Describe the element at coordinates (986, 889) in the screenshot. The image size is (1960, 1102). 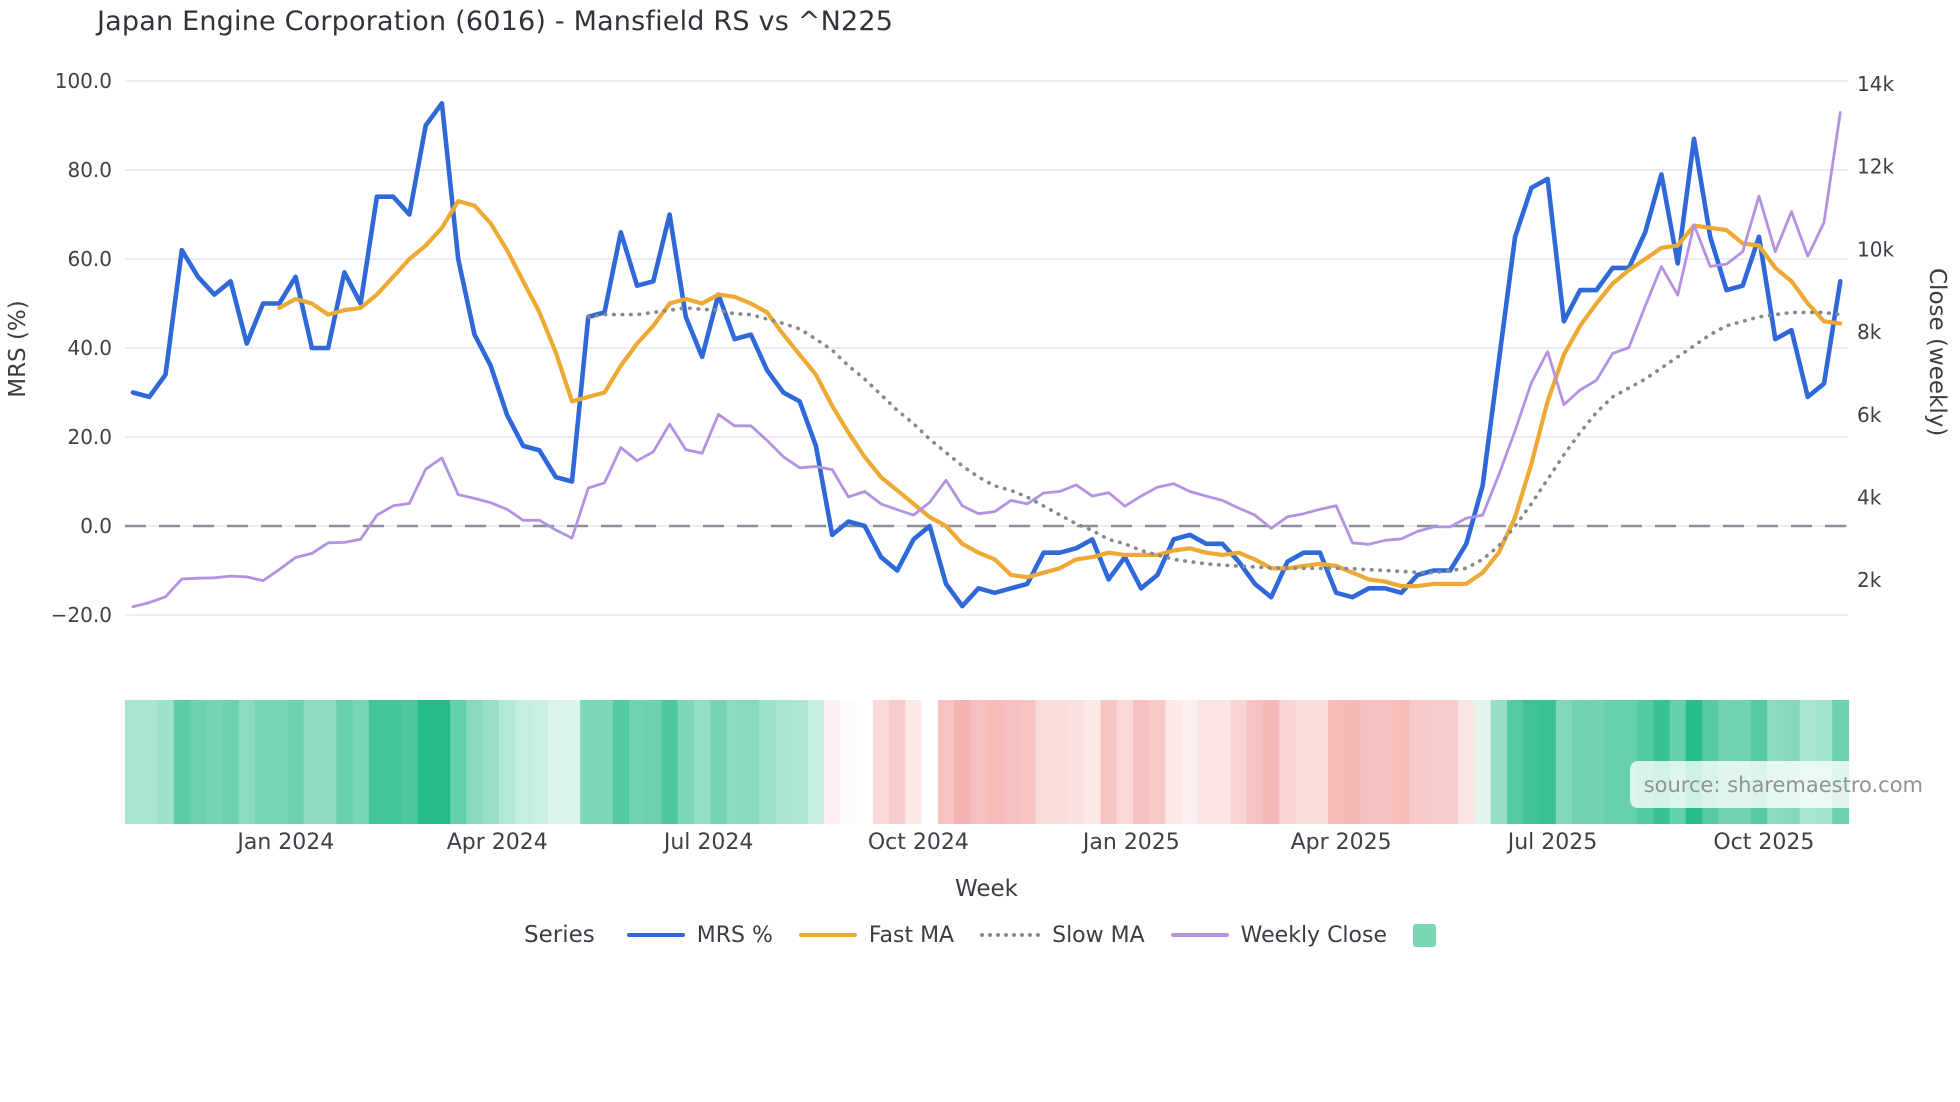
I see `x-axis-title: Week` at that location.